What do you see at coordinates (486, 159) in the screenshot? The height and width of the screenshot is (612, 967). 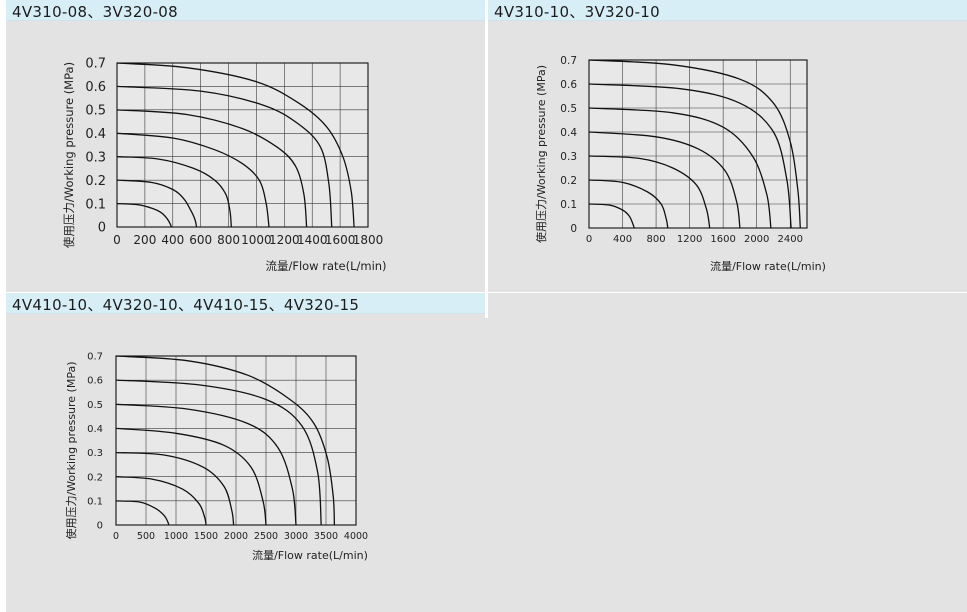 I see `panel-divider` at bounding box center [486, 159].